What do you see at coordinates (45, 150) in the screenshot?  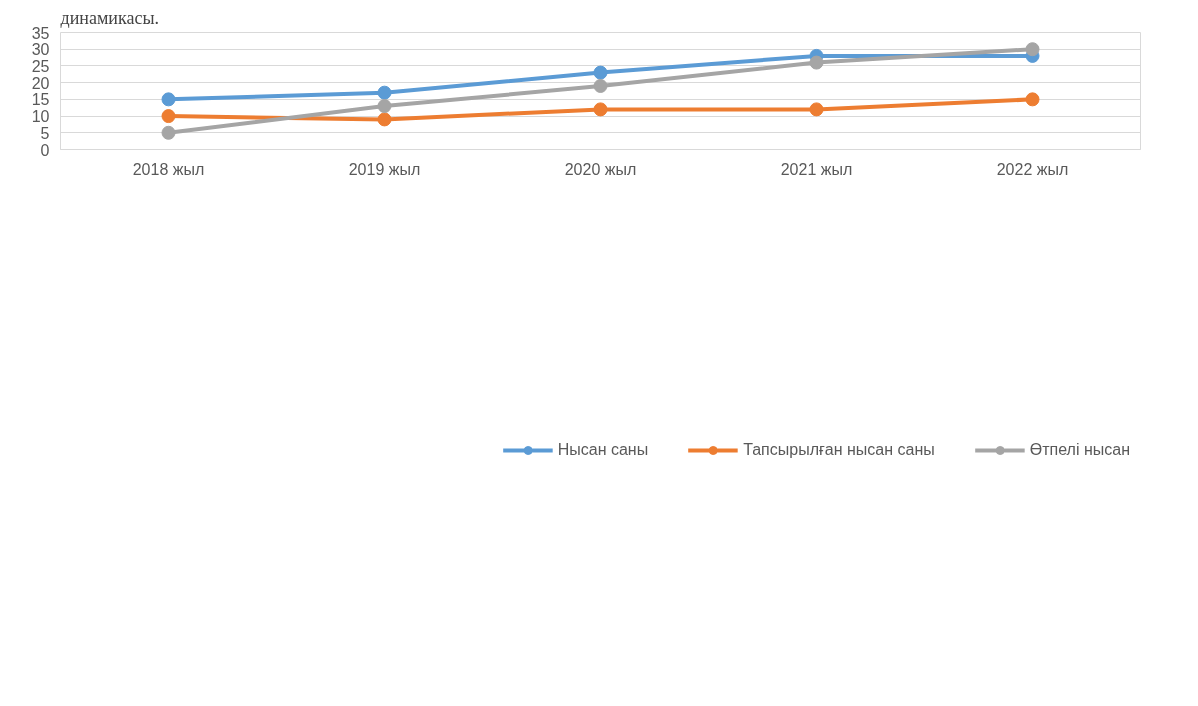 I see `y-tick-label: 0` at bounding box center [45, 150].